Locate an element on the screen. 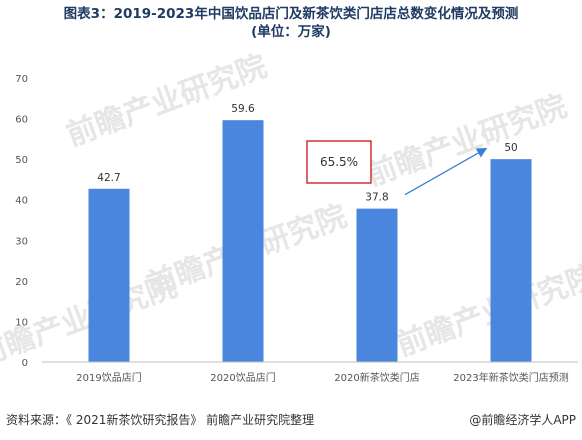 The width and height of the screenshot is (582, 440). y-tick-label: 70 is located at coordinates (21, 79).